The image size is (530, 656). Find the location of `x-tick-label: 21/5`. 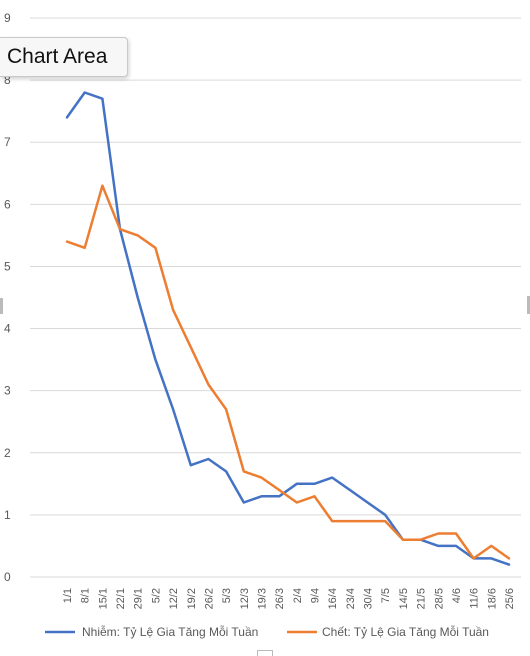

x-tick-label: 21/5 is located at coordinates (422, 598).